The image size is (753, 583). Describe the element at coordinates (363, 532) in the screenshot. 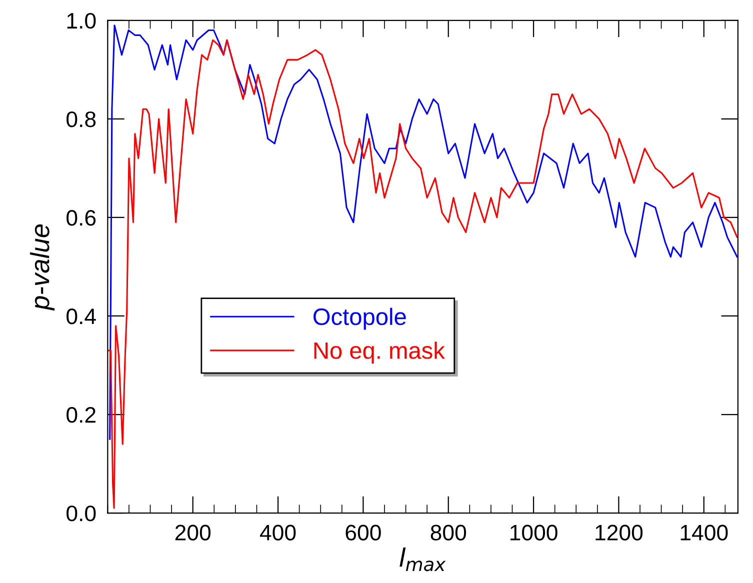

I see `x-tick-label: 600` at that location.